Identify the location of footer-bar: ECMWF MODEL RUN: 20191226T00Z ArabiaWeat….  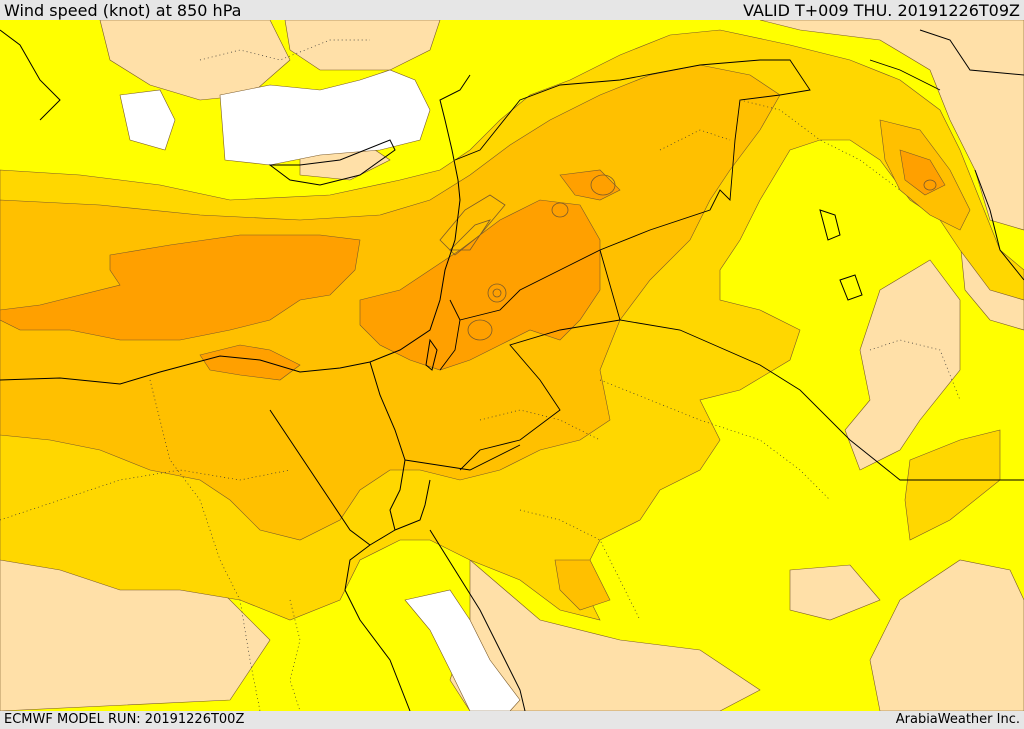
(512, 720).